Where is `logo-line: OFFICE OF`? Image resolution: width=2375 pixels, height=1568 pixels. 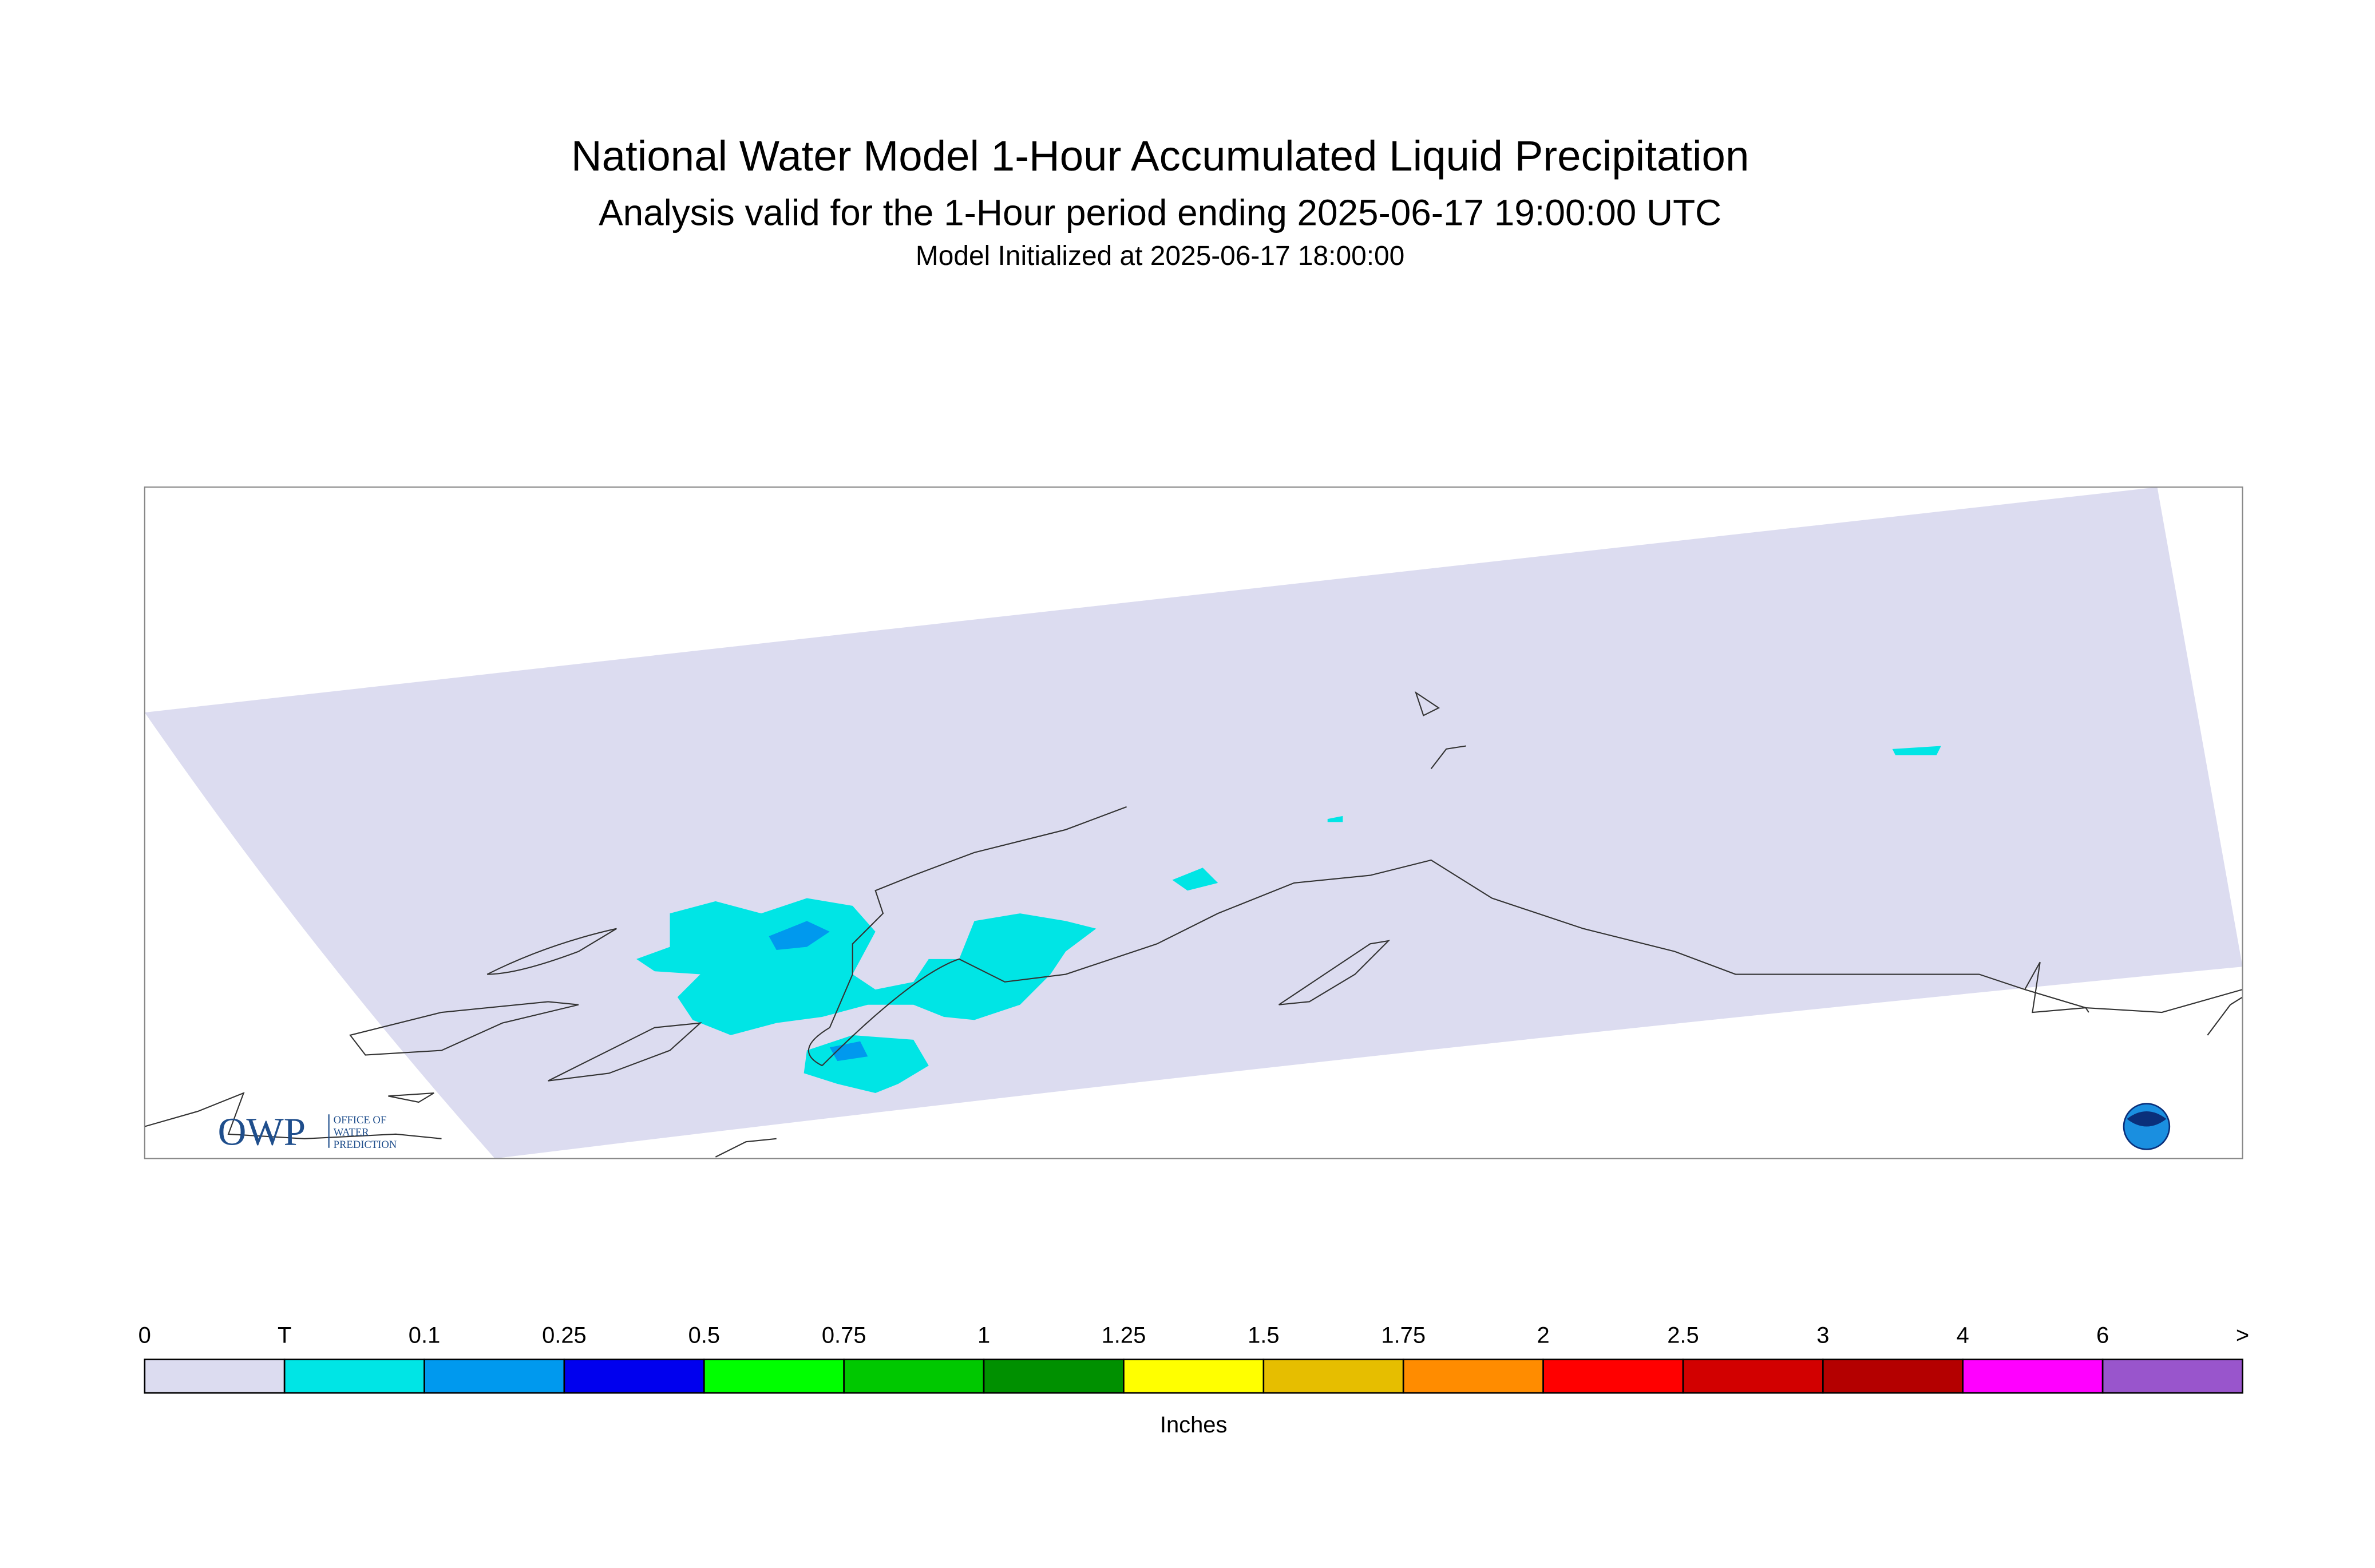
logo-line: OFFICE OF is located at coordinates (361, 1120).